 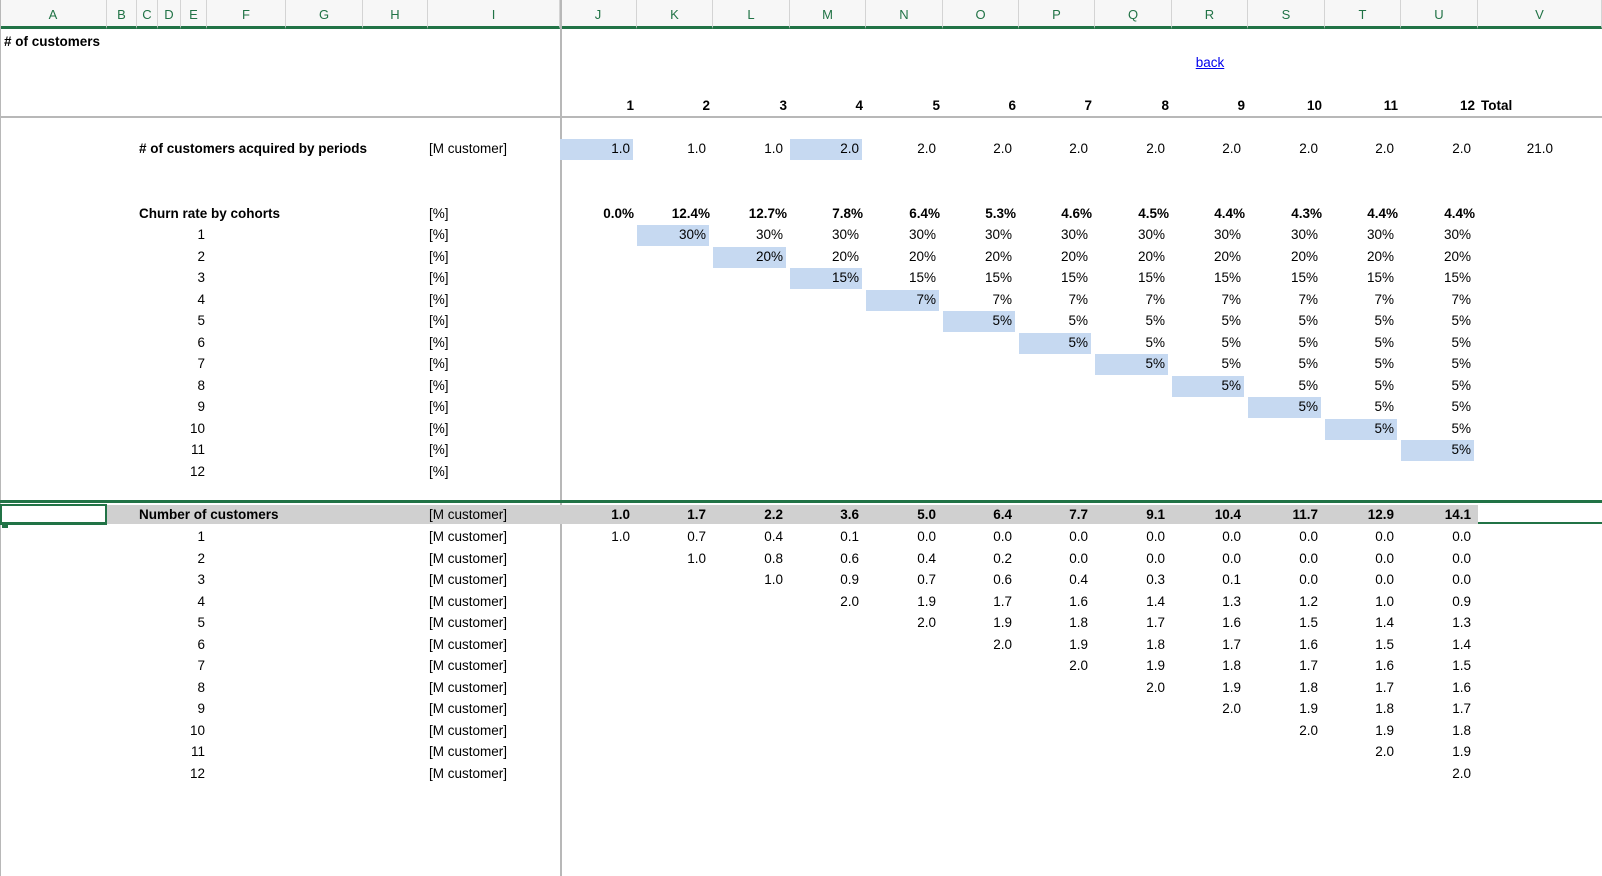 What do you see at coordinates (1439, 14) in the screenshot?
I see `column-header-u: U` at bounding box center [1439, 14].